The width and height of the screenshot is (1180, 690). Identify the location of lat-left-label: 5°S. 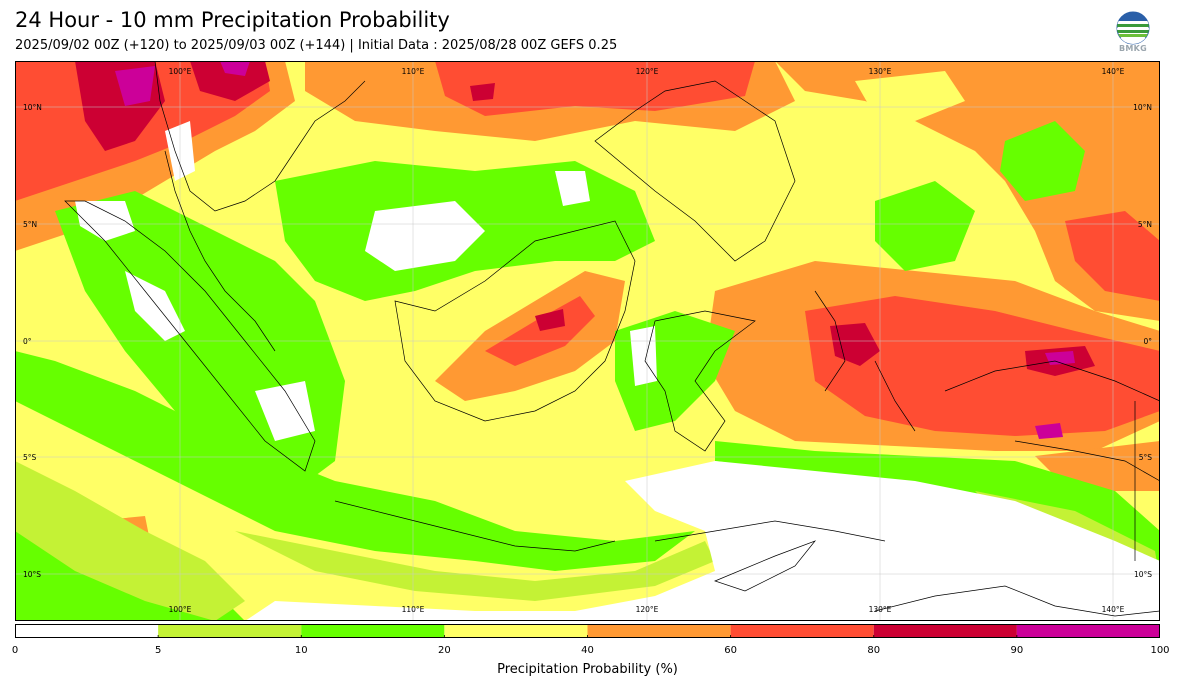
(30, 457).